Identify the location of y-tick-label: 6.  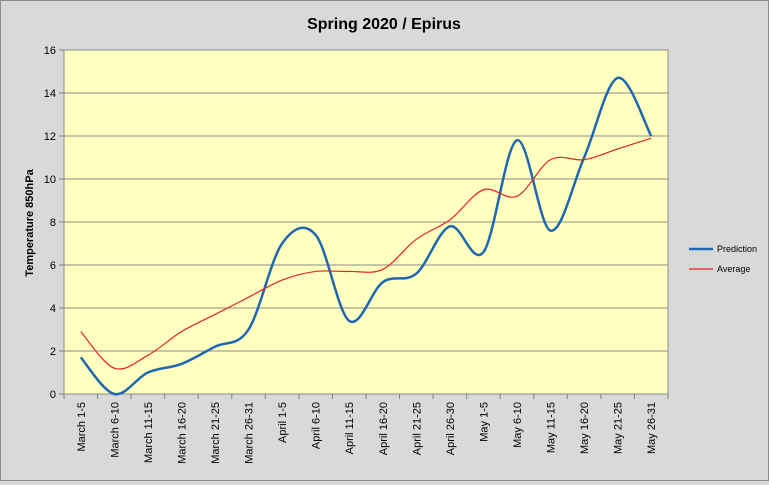
(53, 266).